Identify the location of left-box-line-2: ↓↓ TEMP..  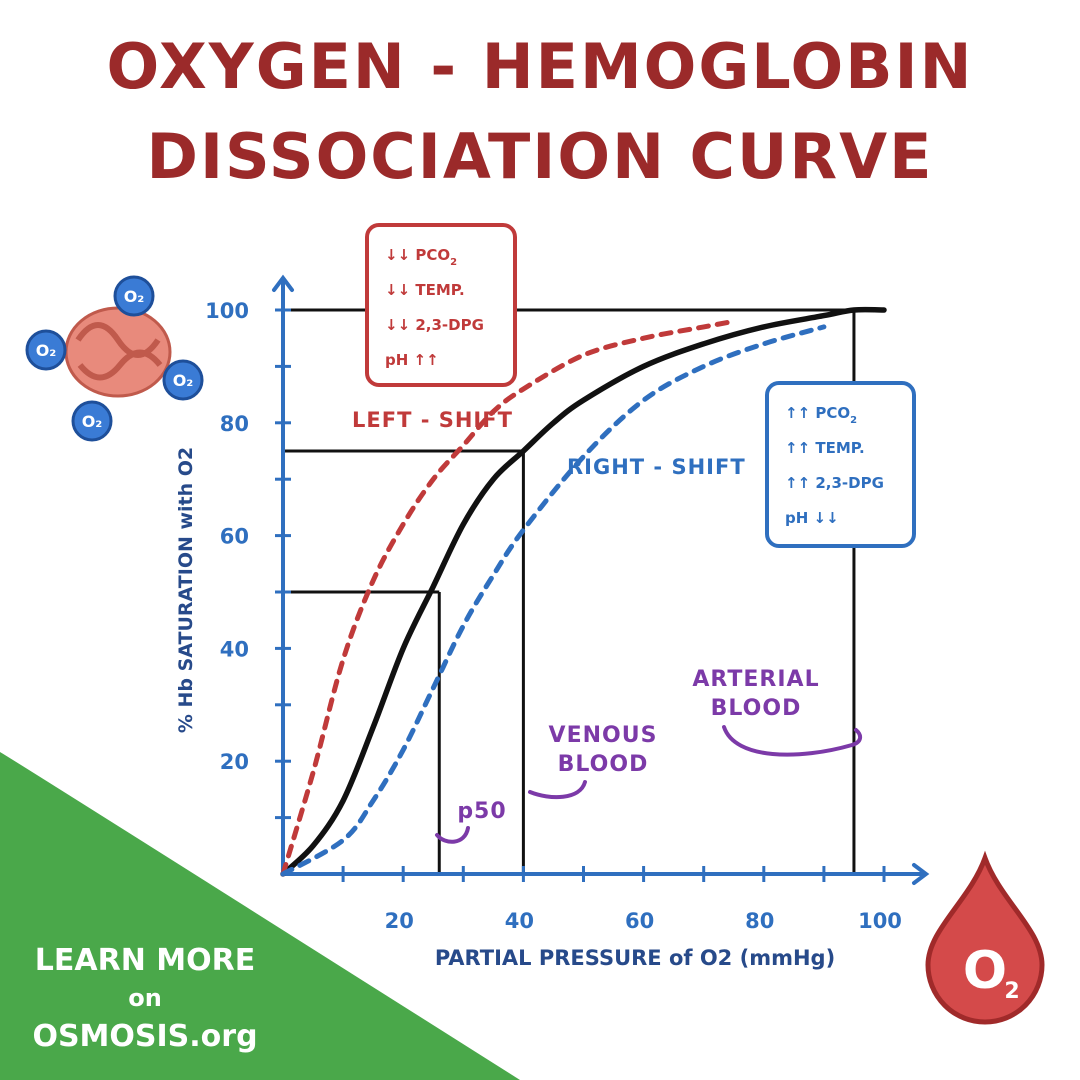
(425, 290).